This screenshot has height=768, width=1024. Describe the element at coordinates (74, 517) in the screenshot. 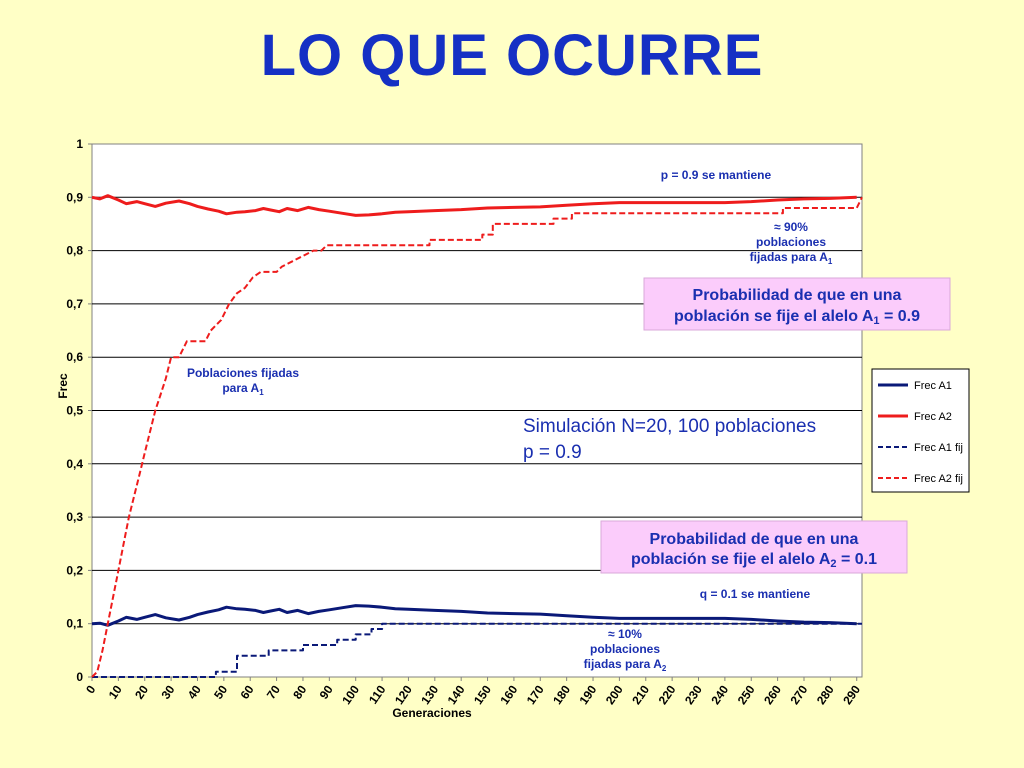

I see `y-tick-label: 0,3` at that location.